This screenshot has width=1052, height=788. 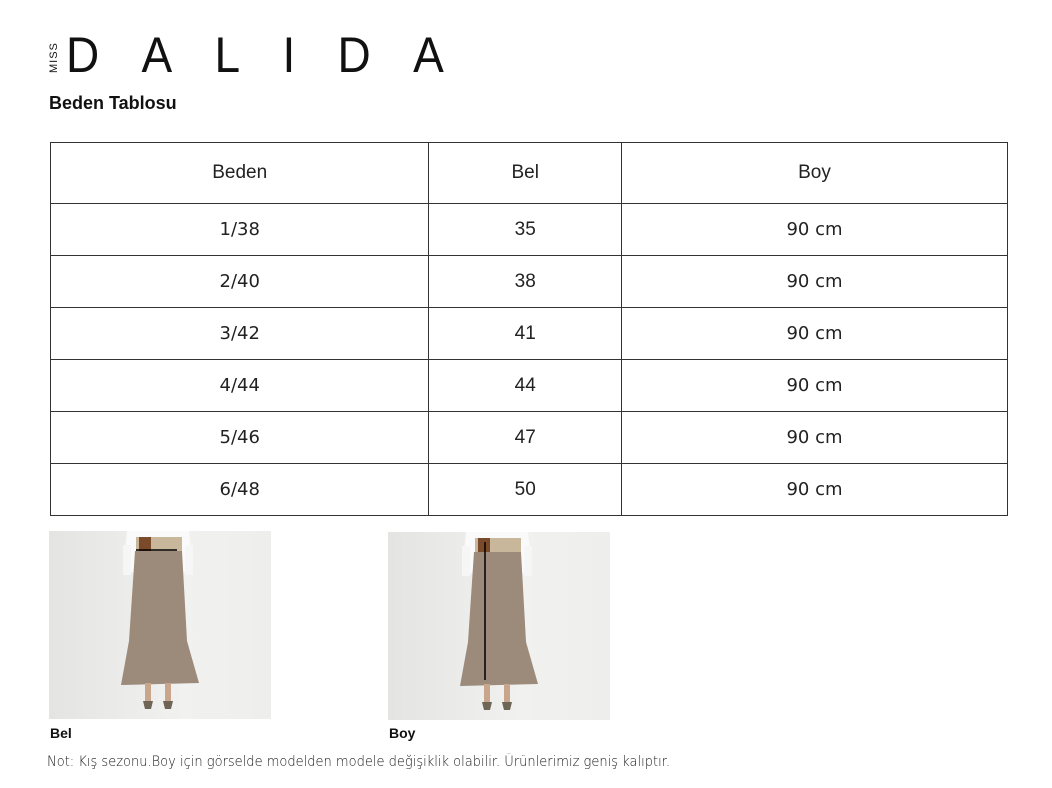 I want to click on waist-measure-image, so click(x=160, y=625).